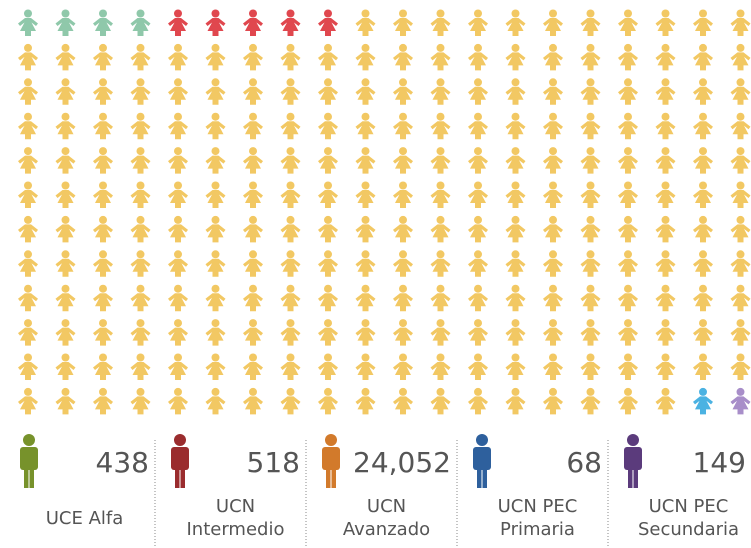 Image resolution: width=751 pixels, height=548 pixels. Describe the element at coordinates (84, 518) in the screenshot. I see `legend-label: UCE Alfa` at that location.